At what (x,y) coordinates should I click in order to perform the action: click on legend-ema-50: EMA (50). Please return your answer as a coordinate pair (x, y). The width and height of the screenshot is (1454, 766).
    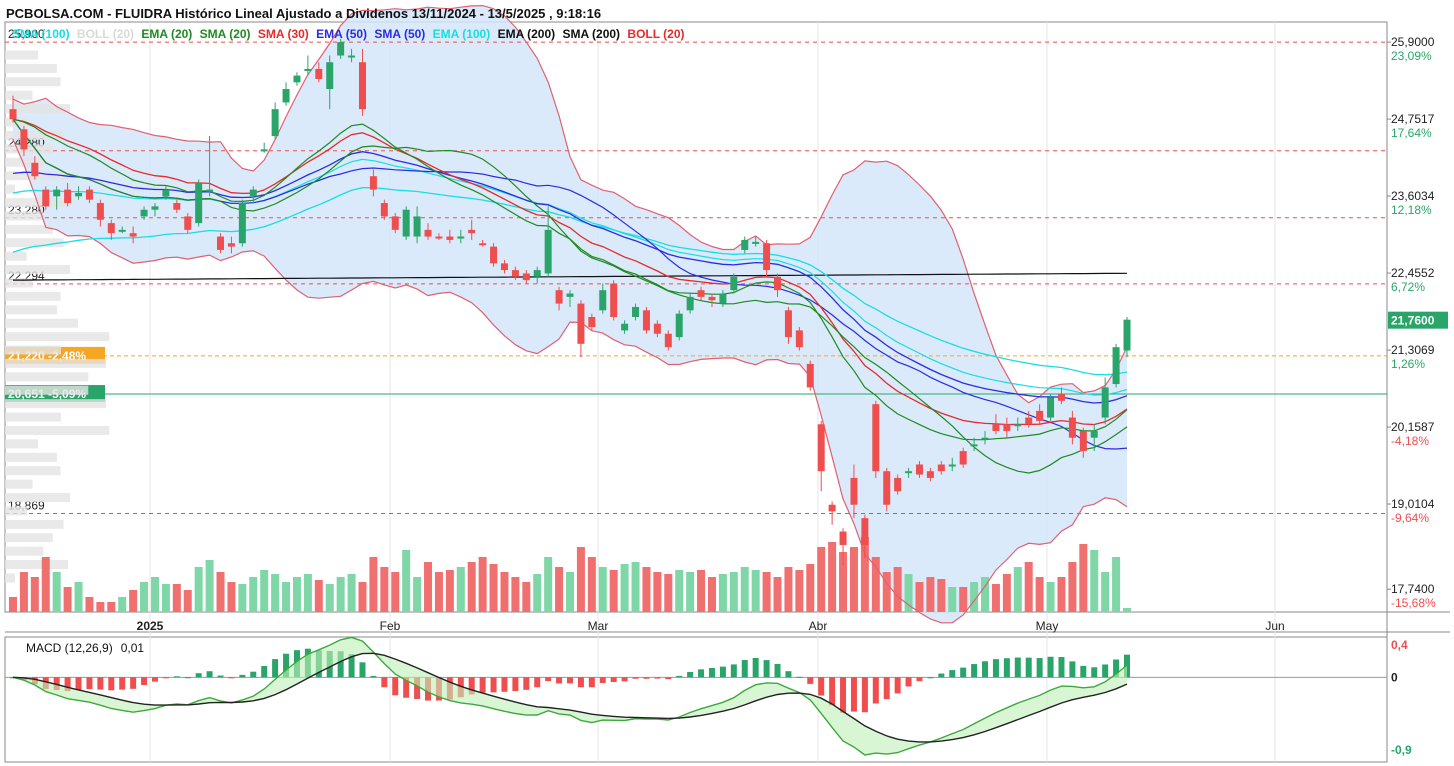
    Looking at the image, I should click on (342, 34).